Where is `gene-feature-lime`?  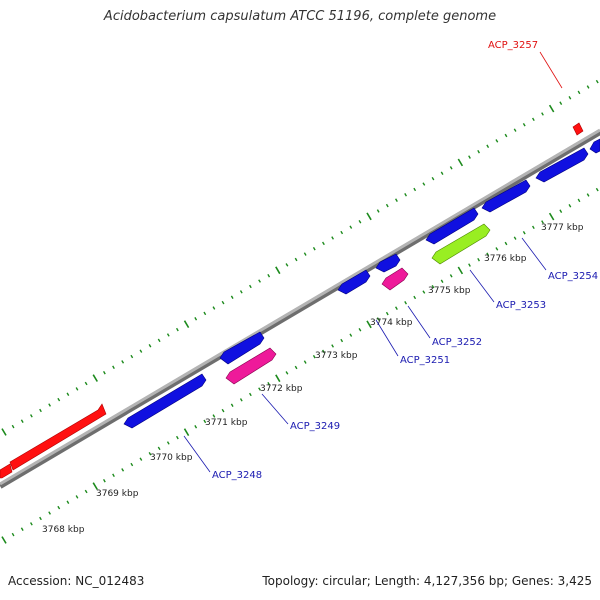 gene-feature-lime is located at coordinates (461, 244).